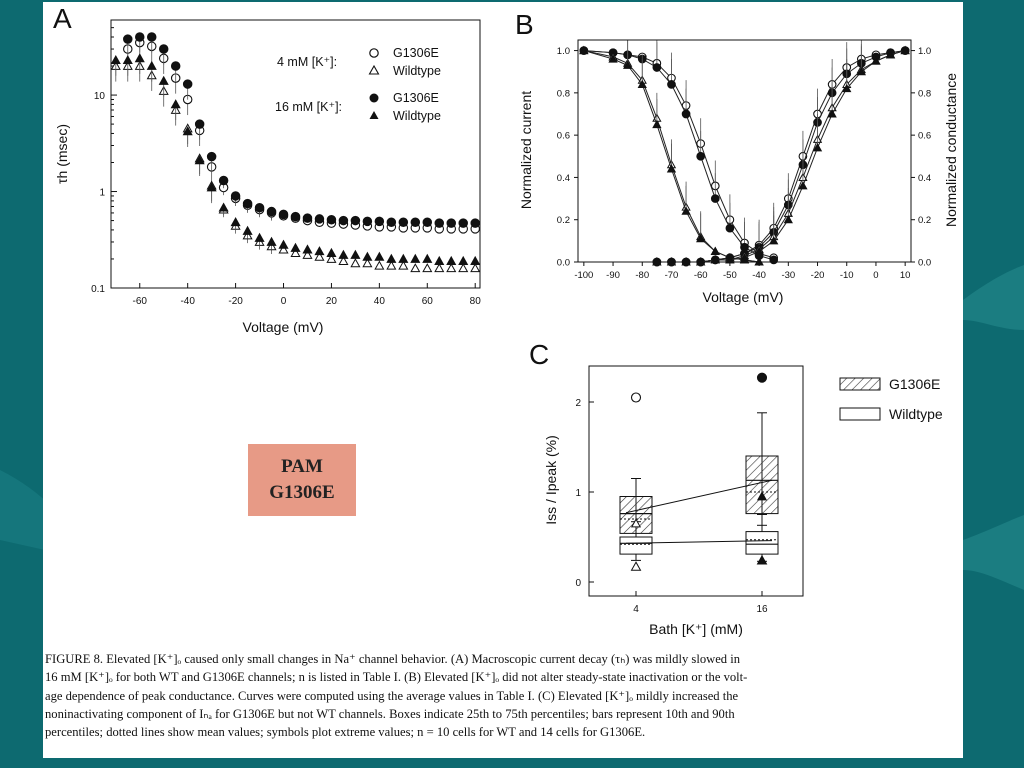 This screenshot has width=1024, height=768. What do you see at coordinates (951, 150) in the screenshot?
I see `panel-b-y2label: Normalized conductance` at bounding box center [951, 150].